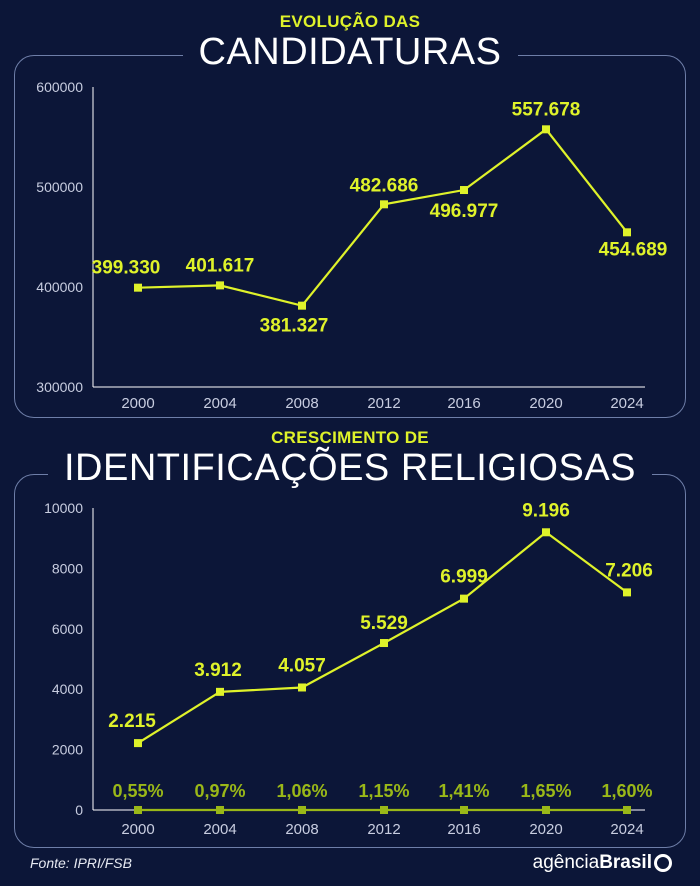 The height and width of the screenshot is (886, 700). I want to click on chart2-x-tick-label: 2024, so click(626, 829).